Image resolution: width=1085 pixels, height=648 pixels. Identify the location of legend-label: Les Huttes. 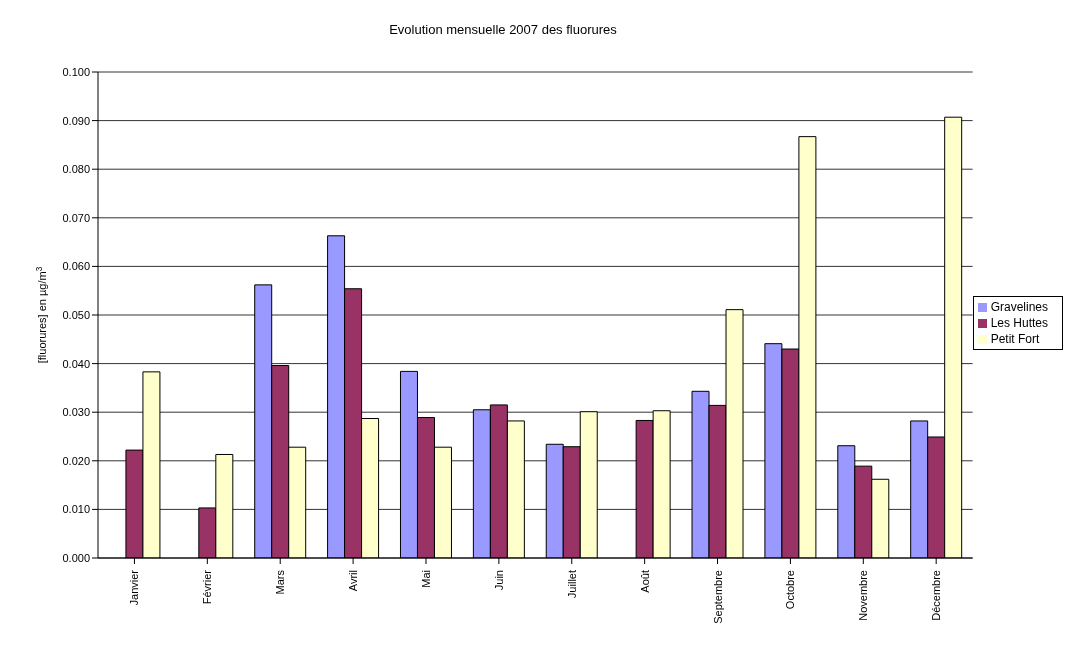
(1019, 323).